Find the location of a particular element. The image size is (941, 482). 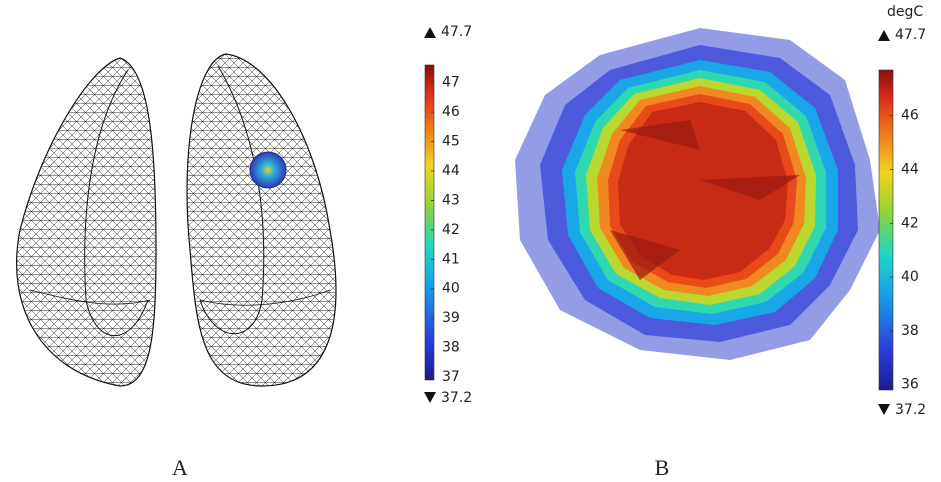

colorbar-tick-label: 36 is located at coordinates (910, 385).